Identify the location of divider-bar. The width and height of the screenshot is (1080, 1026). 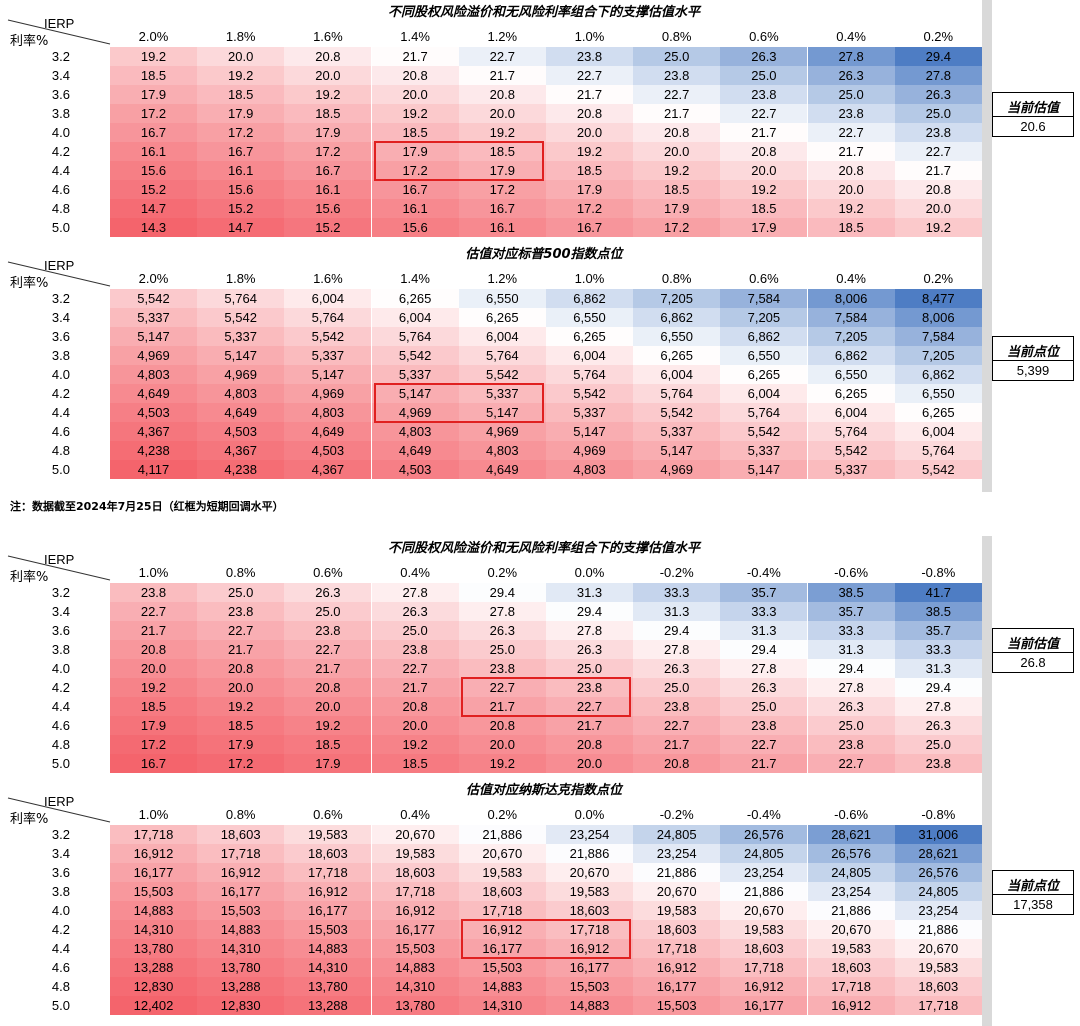
(987, 903).